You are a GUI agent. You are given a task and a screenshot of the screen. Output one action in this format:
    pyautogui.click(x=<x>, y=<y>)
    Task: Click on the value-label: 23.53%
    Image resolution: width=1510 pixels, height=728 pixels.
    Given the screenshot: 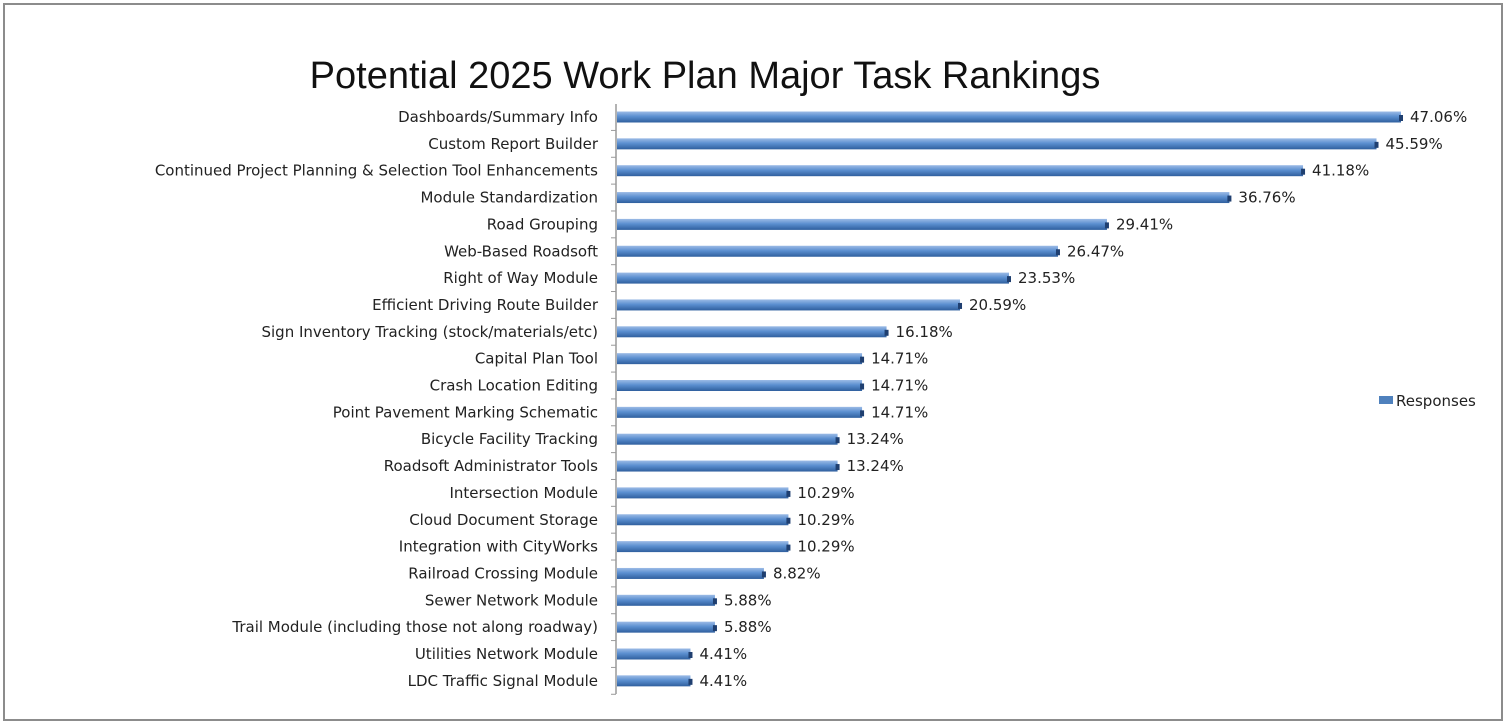 What is the action you would take?
    pyautogui.click(x=1046, y=278)
    